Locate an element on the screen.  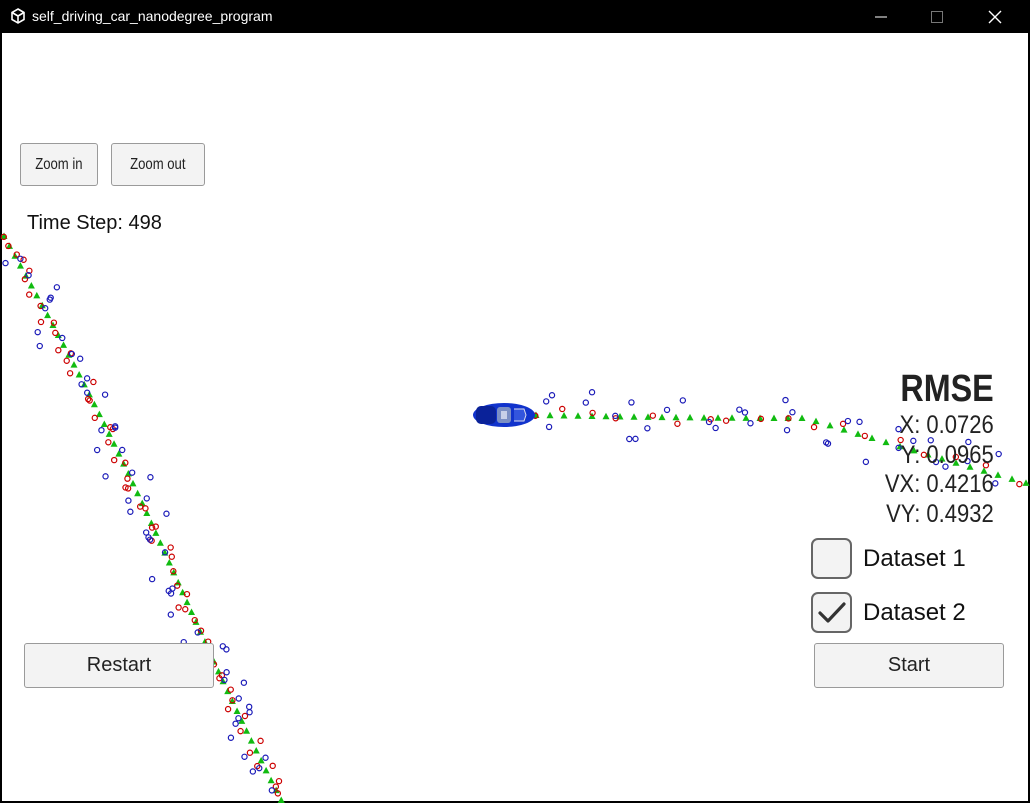
close-button is located at coordinates (995, 16).